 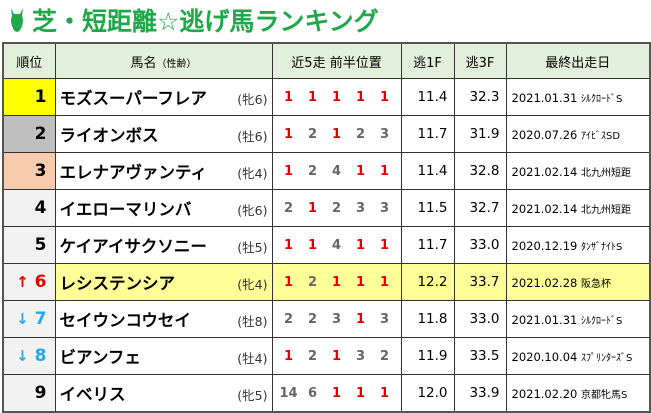 What do you see at coordinates (480, 245) in the screenshot?
I see `f3-cell: 33.0` at bounding box center [480, 245].